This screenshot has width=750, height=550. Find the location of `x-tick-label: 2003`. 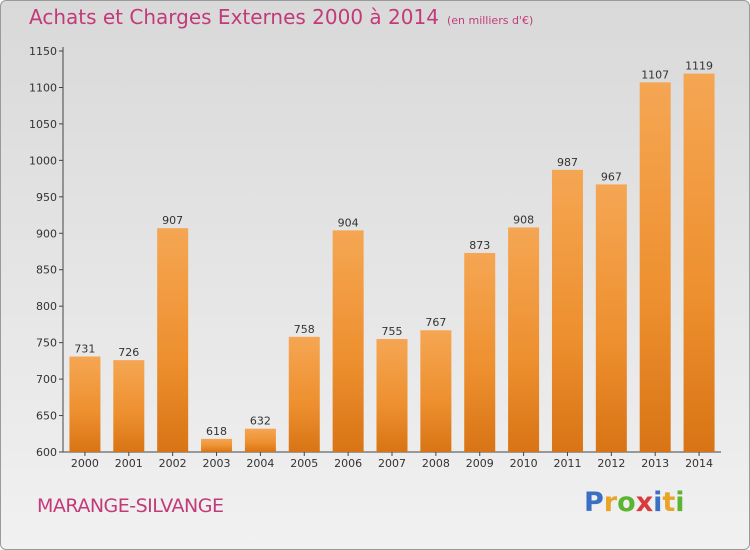

x-tick-label: 2003 is located at coordinates (217, 463).